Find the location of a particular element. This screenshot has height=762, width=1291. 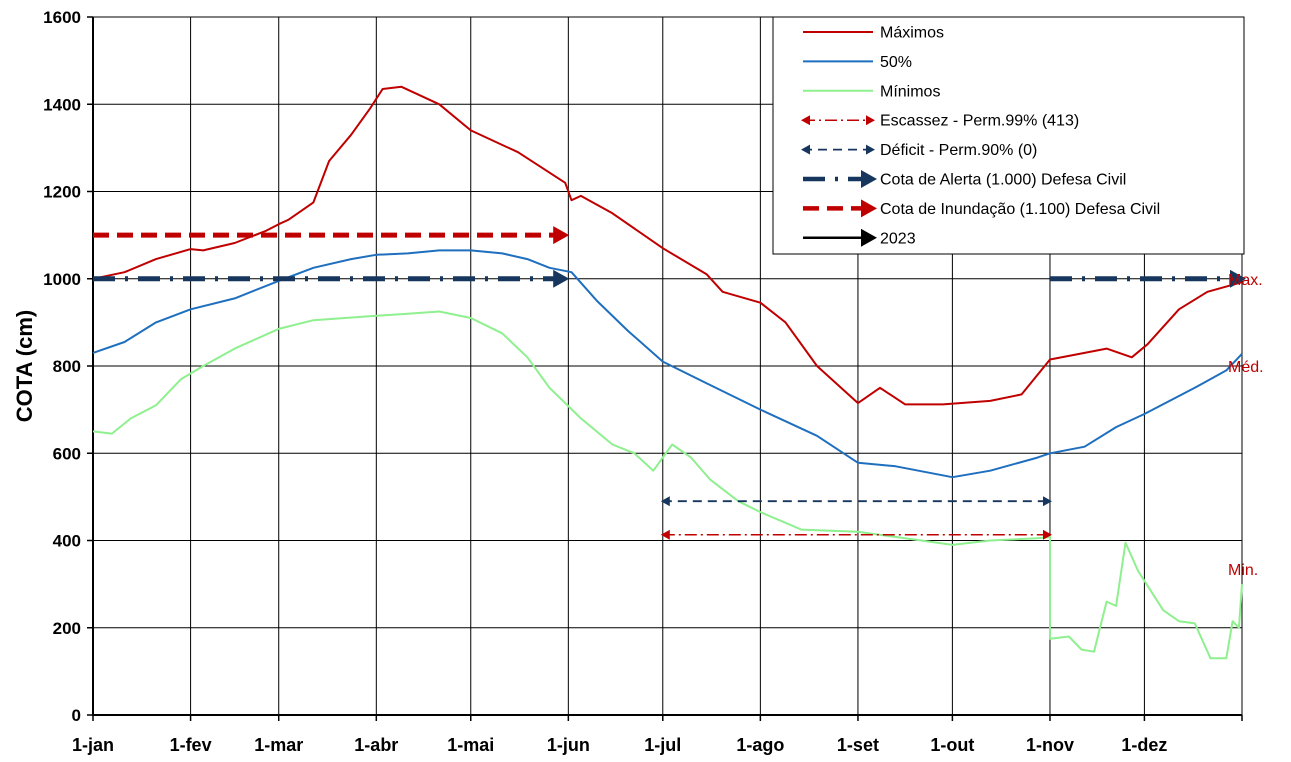

side-label-1: Méd. is located at coordinates (1246, 367).